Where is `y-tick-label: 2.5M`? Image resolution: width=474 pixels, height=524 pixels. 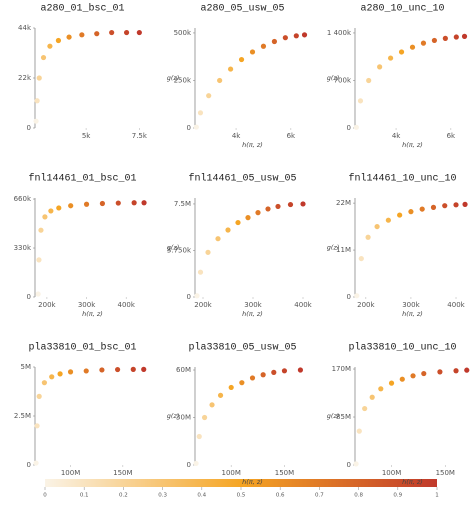
y-tick-label: 2.5M is located at coordinates (22, 416).